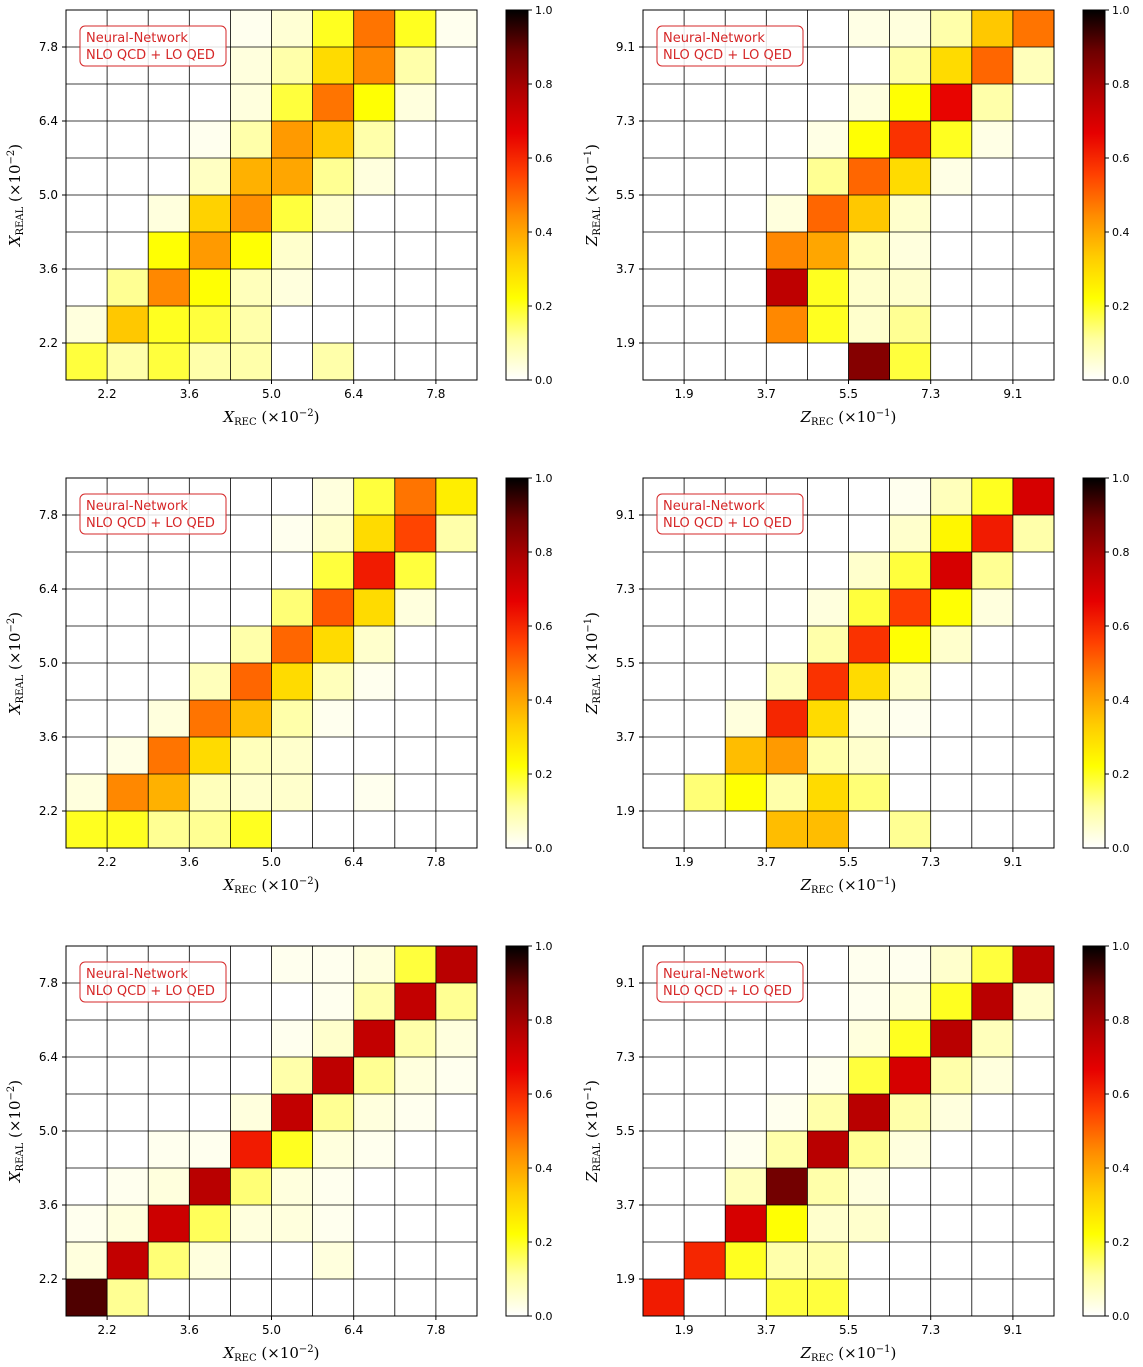  Describe the element at coordinates (1121, 1168) in the screenshot. I see `colorbar-tick-label: 0.4` at that location.